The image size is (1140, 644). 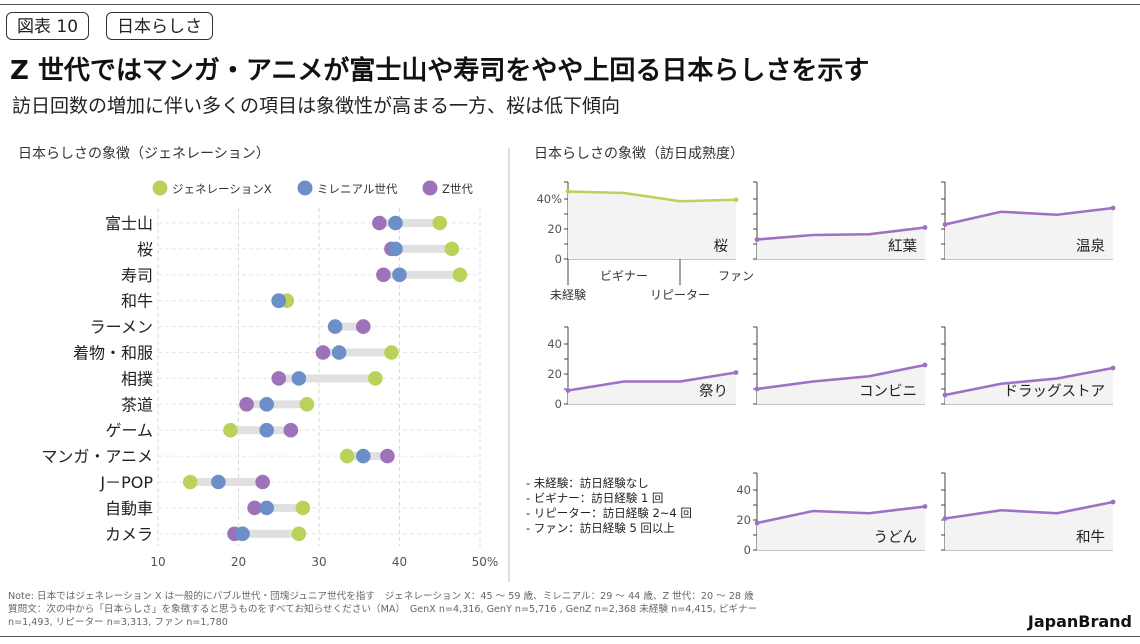 I want to click on category-label: 相撲, so click(x=137, y=378).